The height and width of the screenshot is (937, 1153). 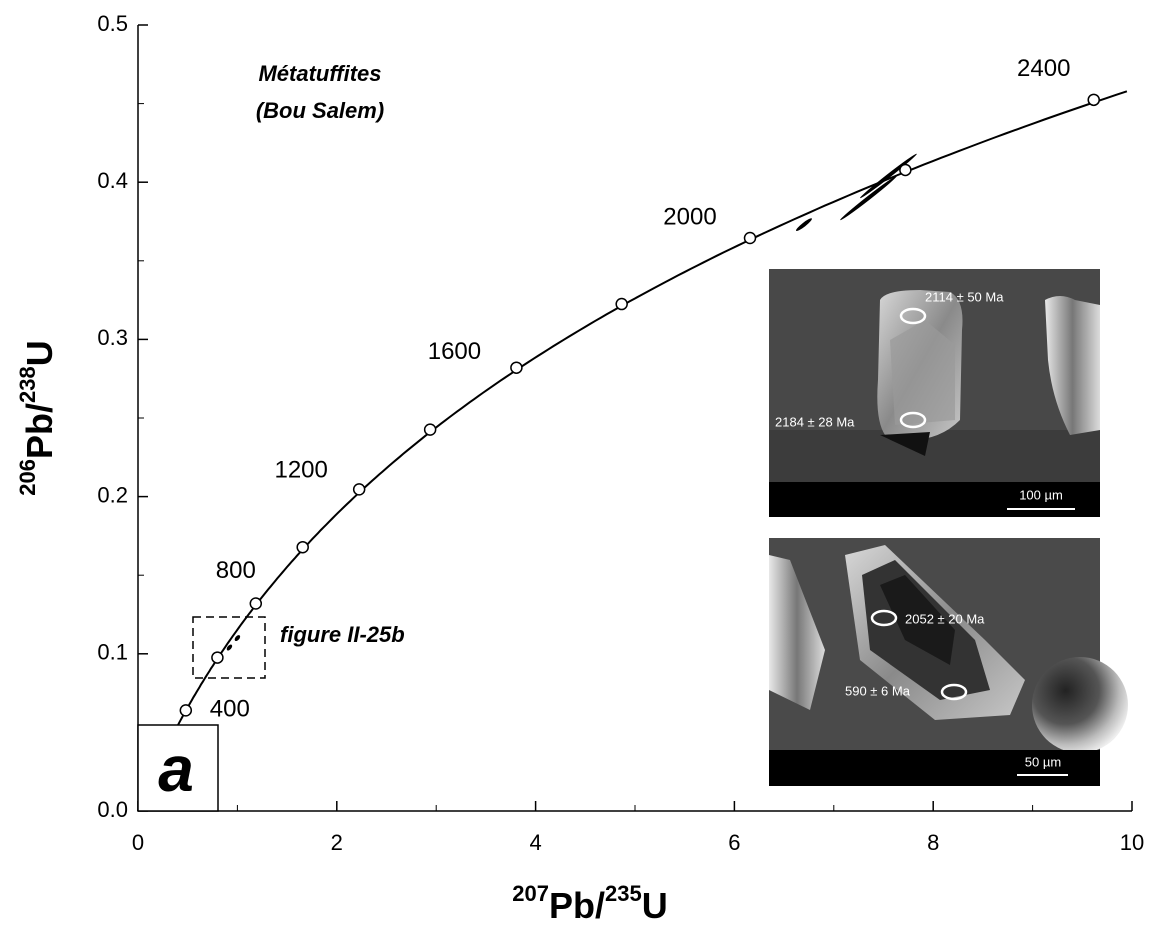 I want to click on y-tick-label: 0.0, so click(x=112, y=809).